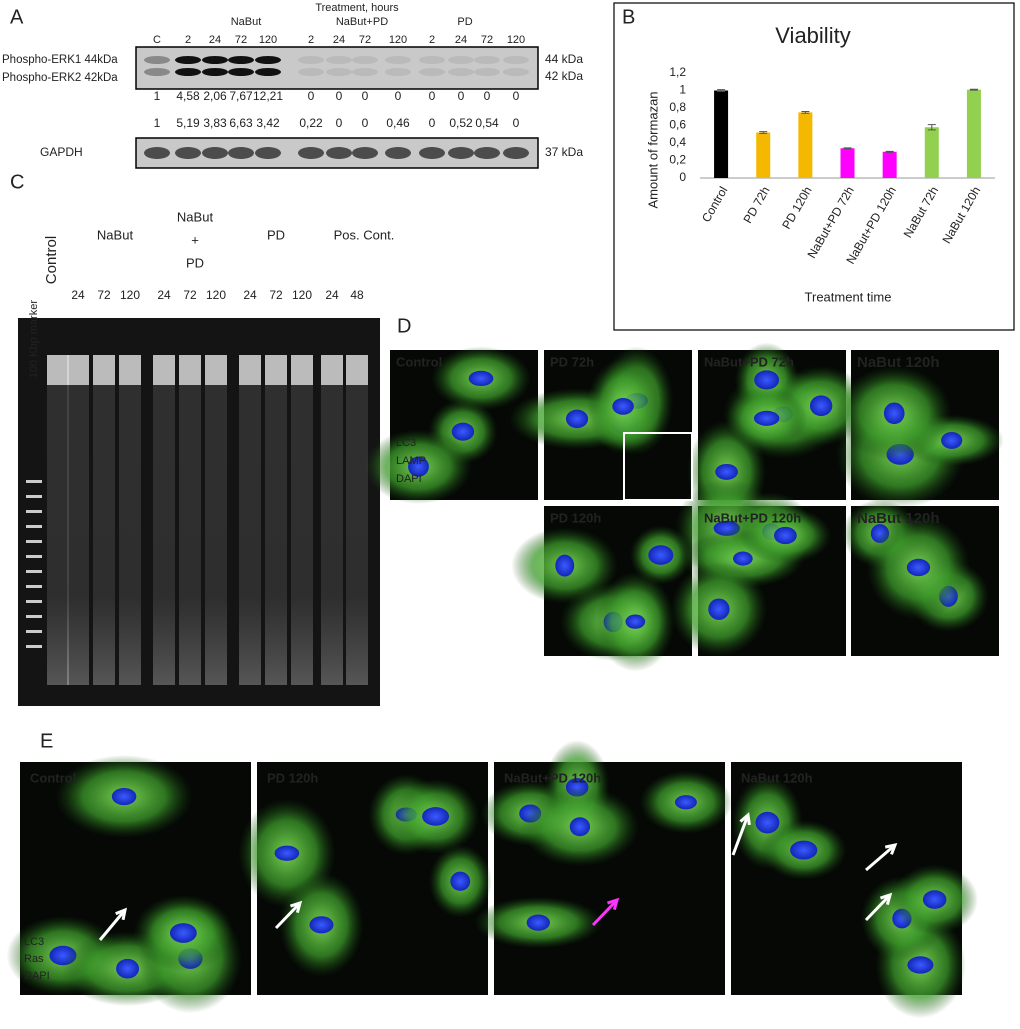 This screenshot has width=1020, height=1029. What do you see at coordinates (682, 90) in the screenshot?
I see `y-tick-label: 1` at bounding box center [682, 90].